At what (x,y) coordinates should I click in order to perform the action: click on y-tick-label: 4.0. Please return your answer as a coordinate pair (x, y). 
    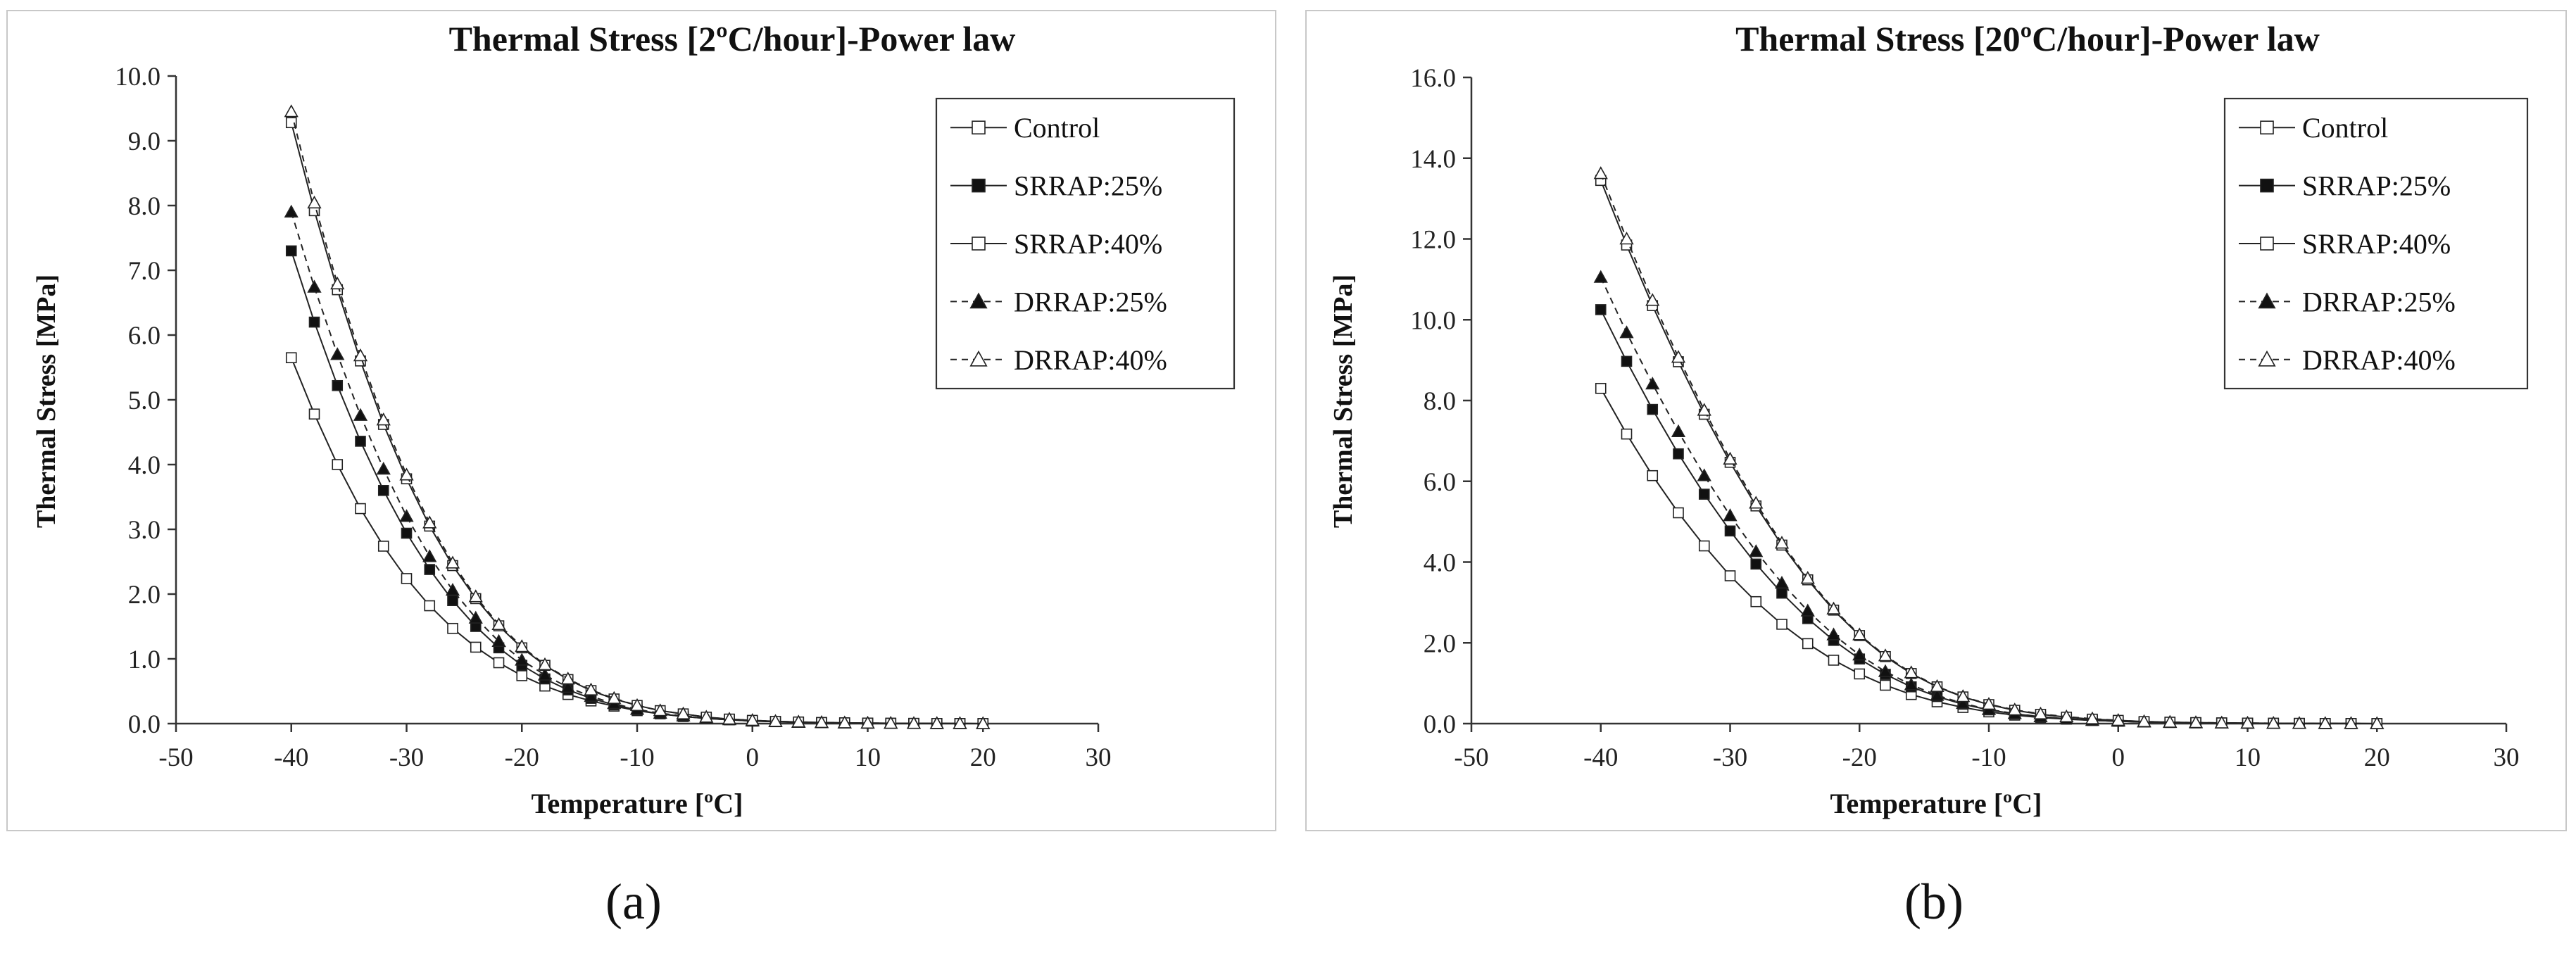
    Looking at the image, I should click on (145, 466).